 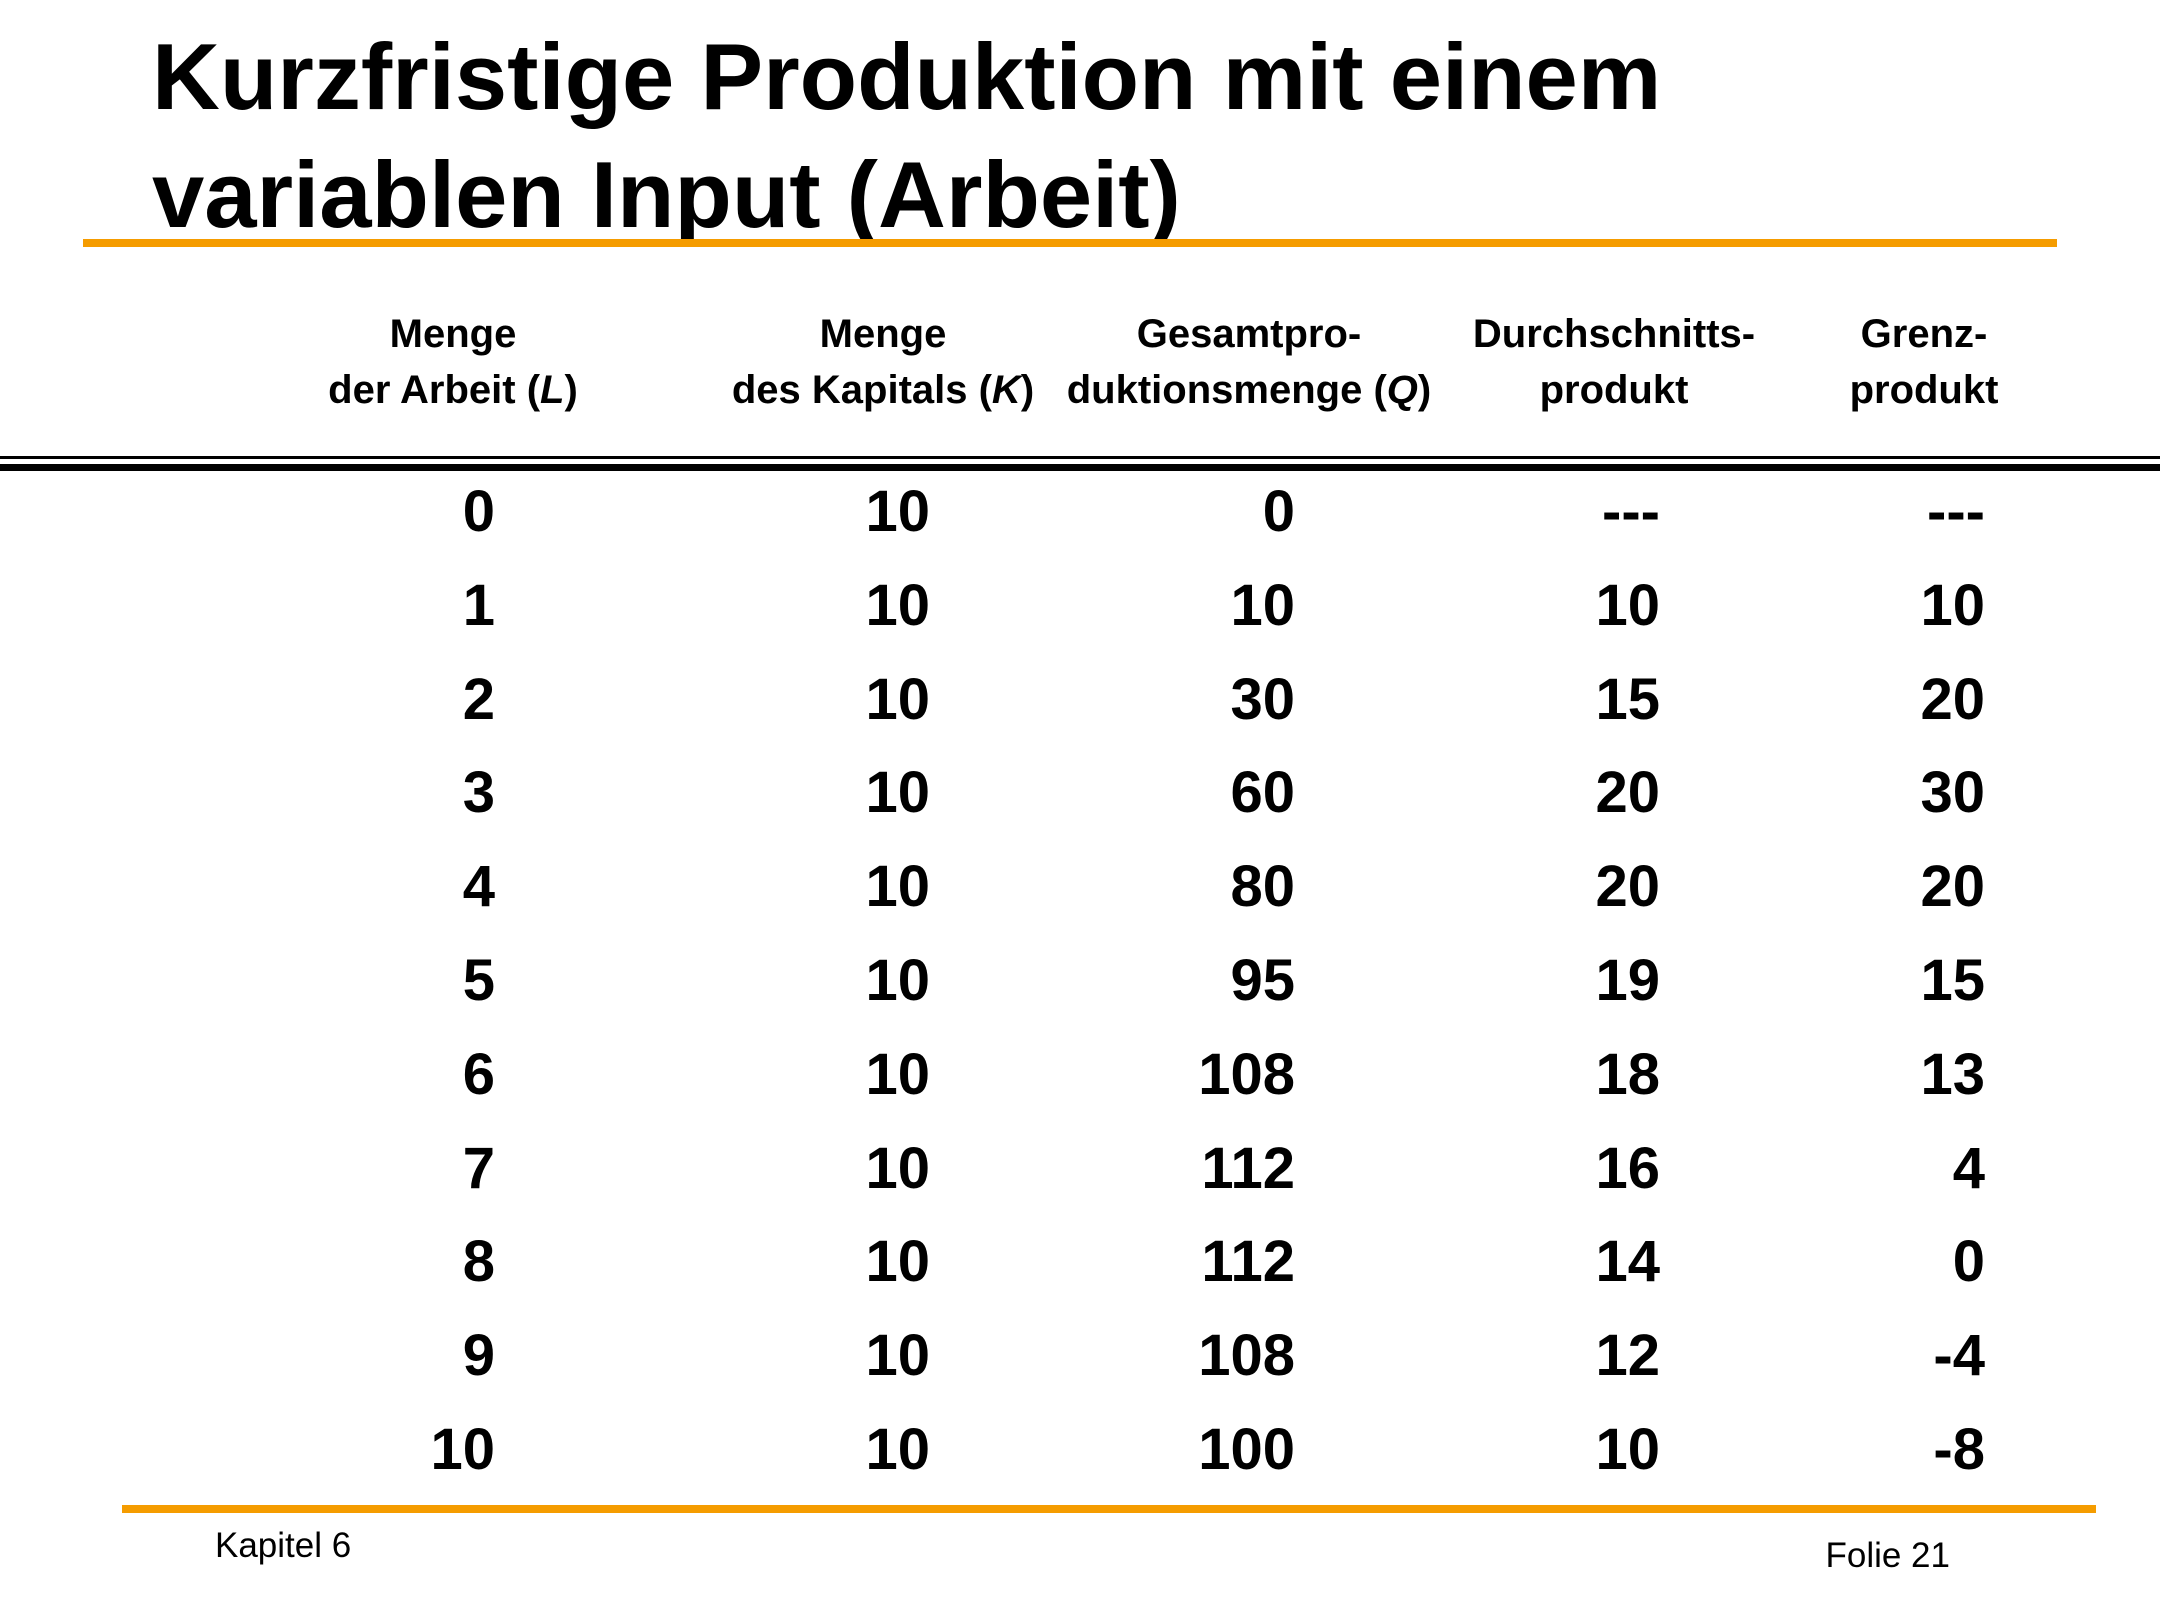 I want to click on header-capital-line-2: des Kapitals (K), so click(x=883, y=390).